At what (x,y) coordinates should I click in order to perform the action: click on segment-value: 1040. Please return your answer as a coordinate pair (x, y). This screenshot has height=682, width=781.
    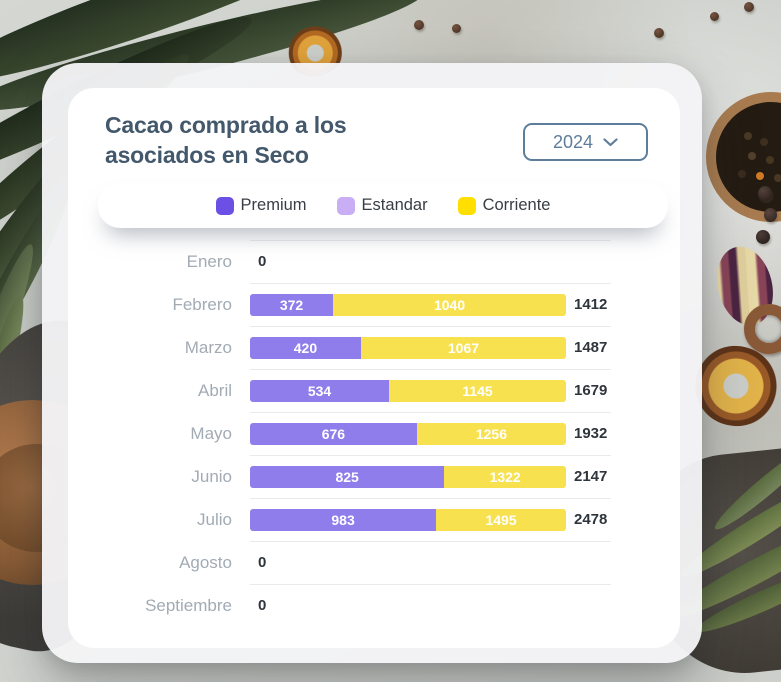
    Looking at the image, I should click on (449, 304).